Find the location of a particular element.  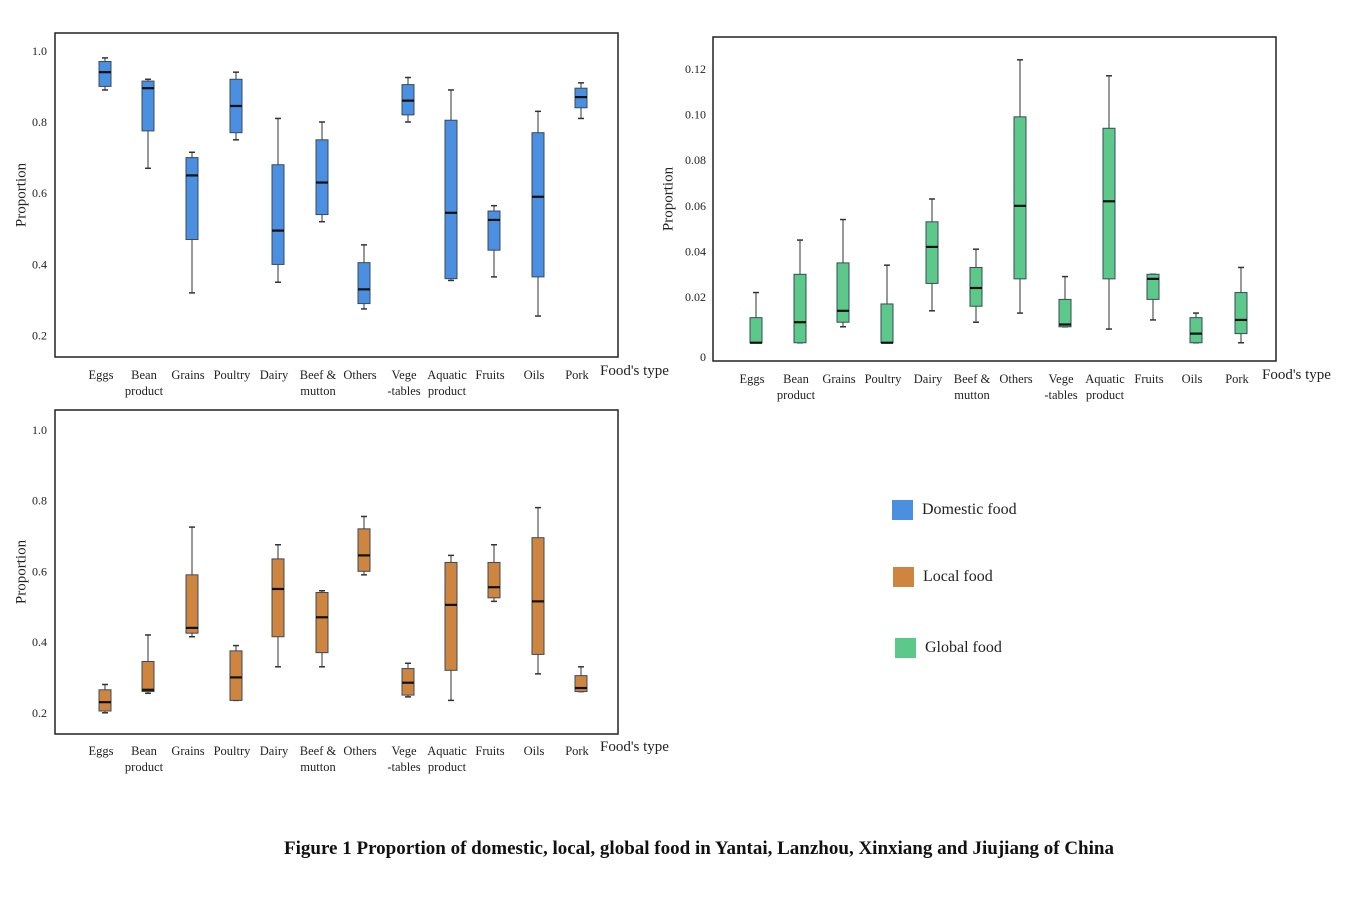

legend-item-local: Local food is located at coordinates (943, 577).